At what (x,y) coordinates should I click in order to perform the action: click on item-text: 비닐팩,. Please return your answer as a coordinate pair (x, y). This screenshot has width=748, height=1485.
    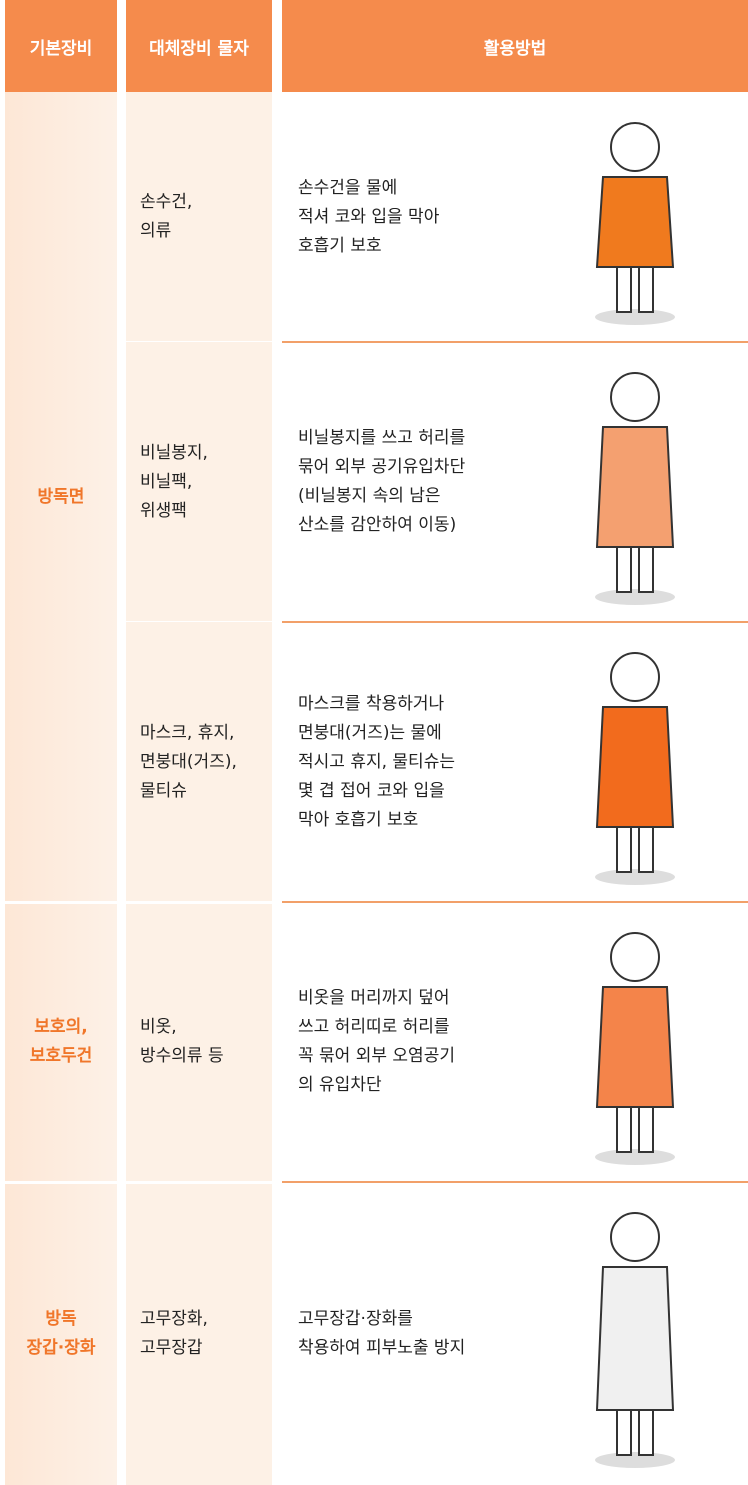
    Looking at the image, I should click on (166, 481).